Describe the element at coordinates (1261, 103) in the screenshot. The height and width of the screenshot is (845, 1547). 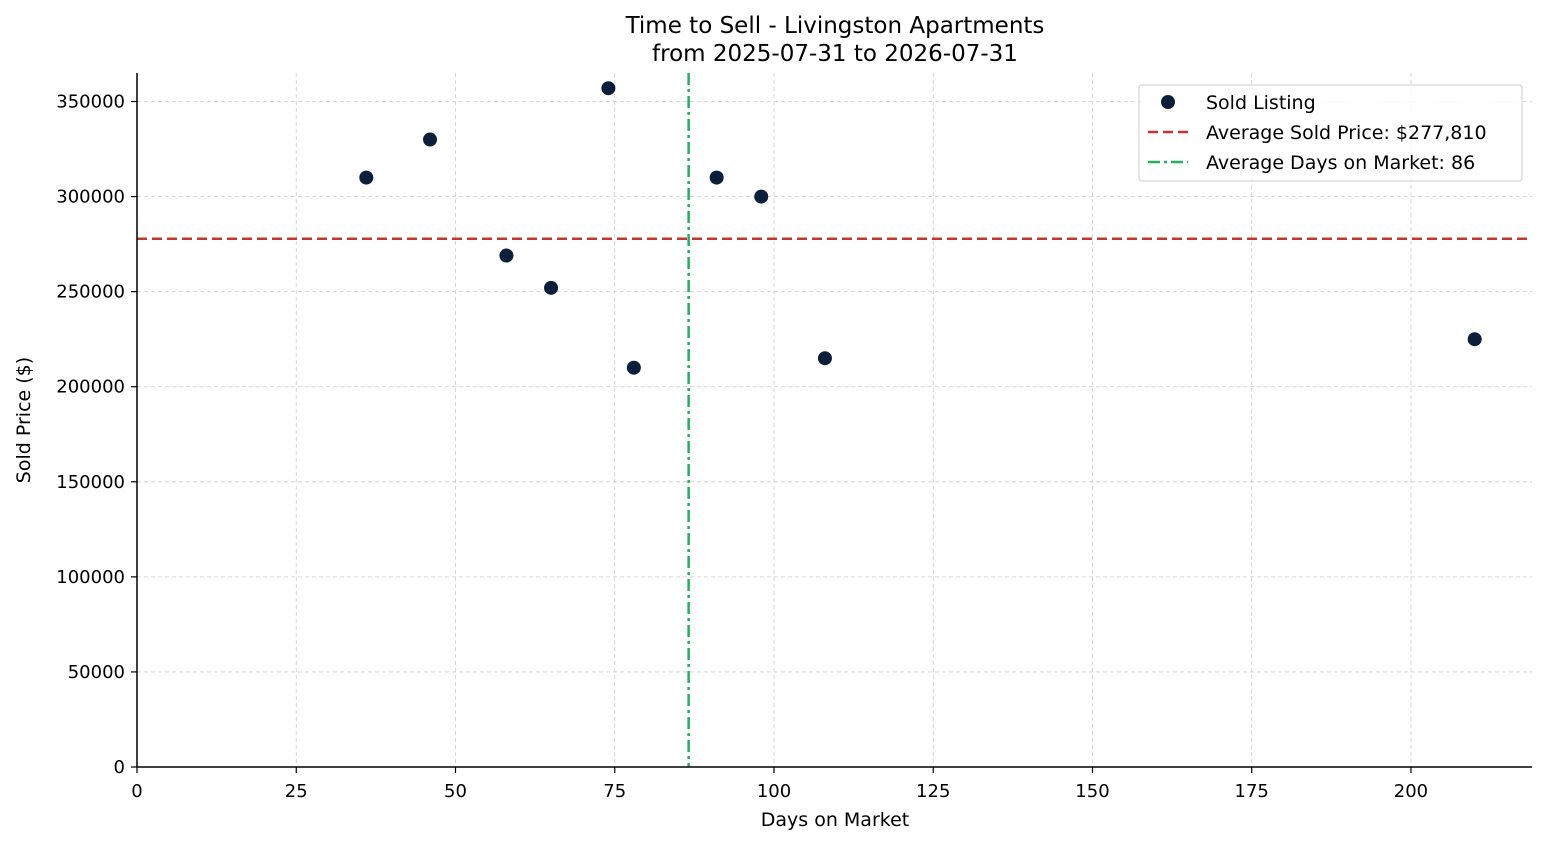
I see `legend-label: Sold Listing` at that location.